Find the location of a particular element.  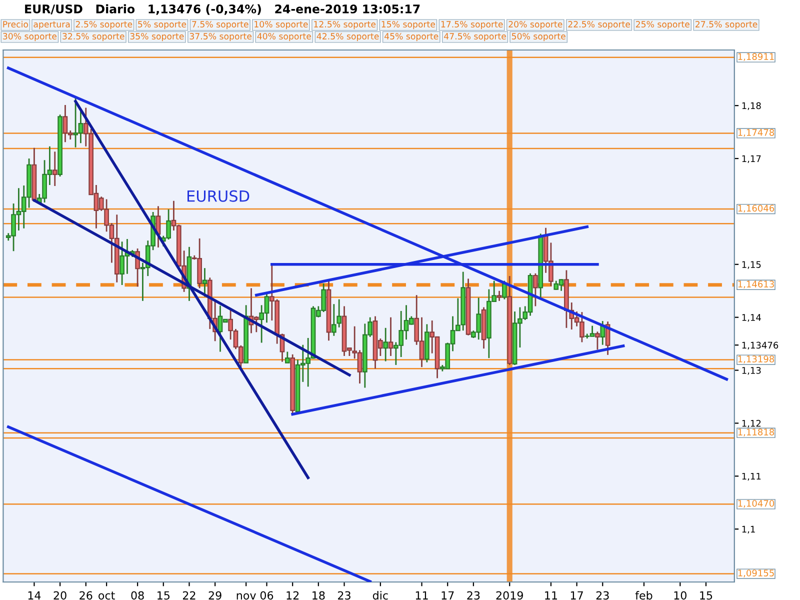

text: 17.5% soporte is located at coordinates (472, 25).